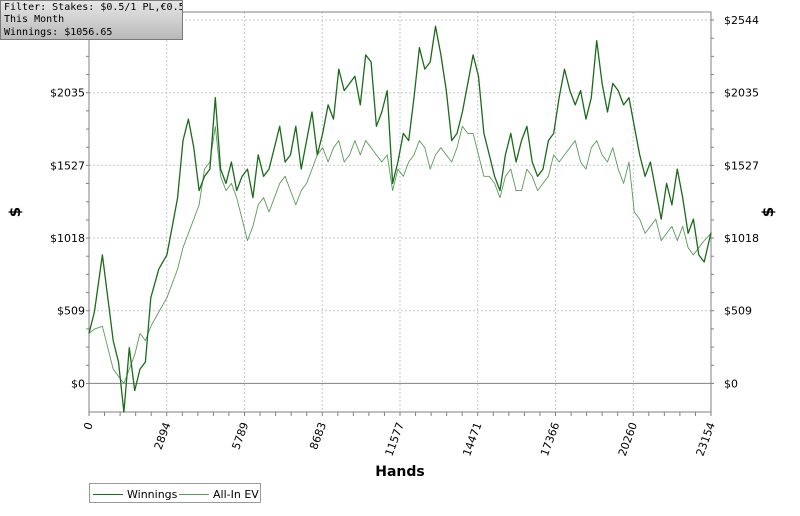  What do you see at coordinates (241, 436) in the screenshot?
I see `x-tick-label: 5789` at bounding box center [241, 436].